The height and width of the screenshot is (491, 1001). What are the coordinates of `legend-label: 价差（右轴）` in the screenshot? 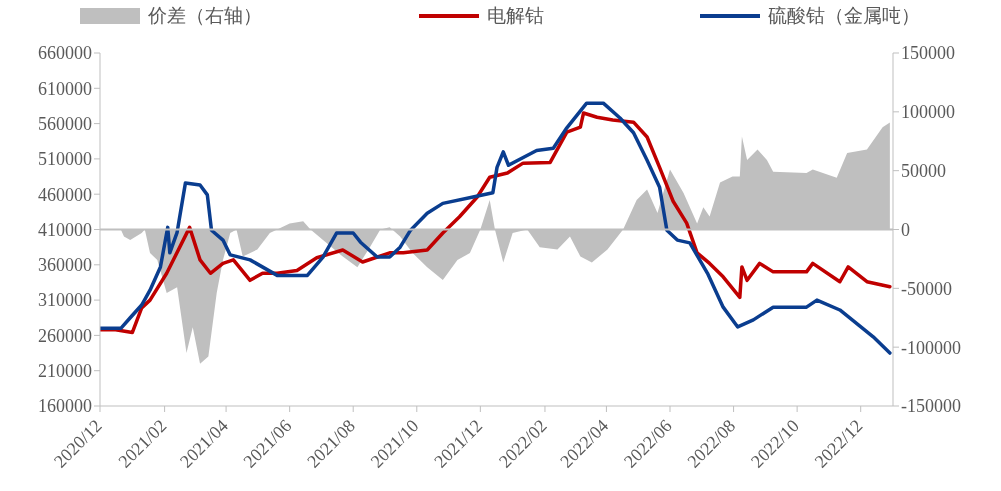 It's located at (205, 16).